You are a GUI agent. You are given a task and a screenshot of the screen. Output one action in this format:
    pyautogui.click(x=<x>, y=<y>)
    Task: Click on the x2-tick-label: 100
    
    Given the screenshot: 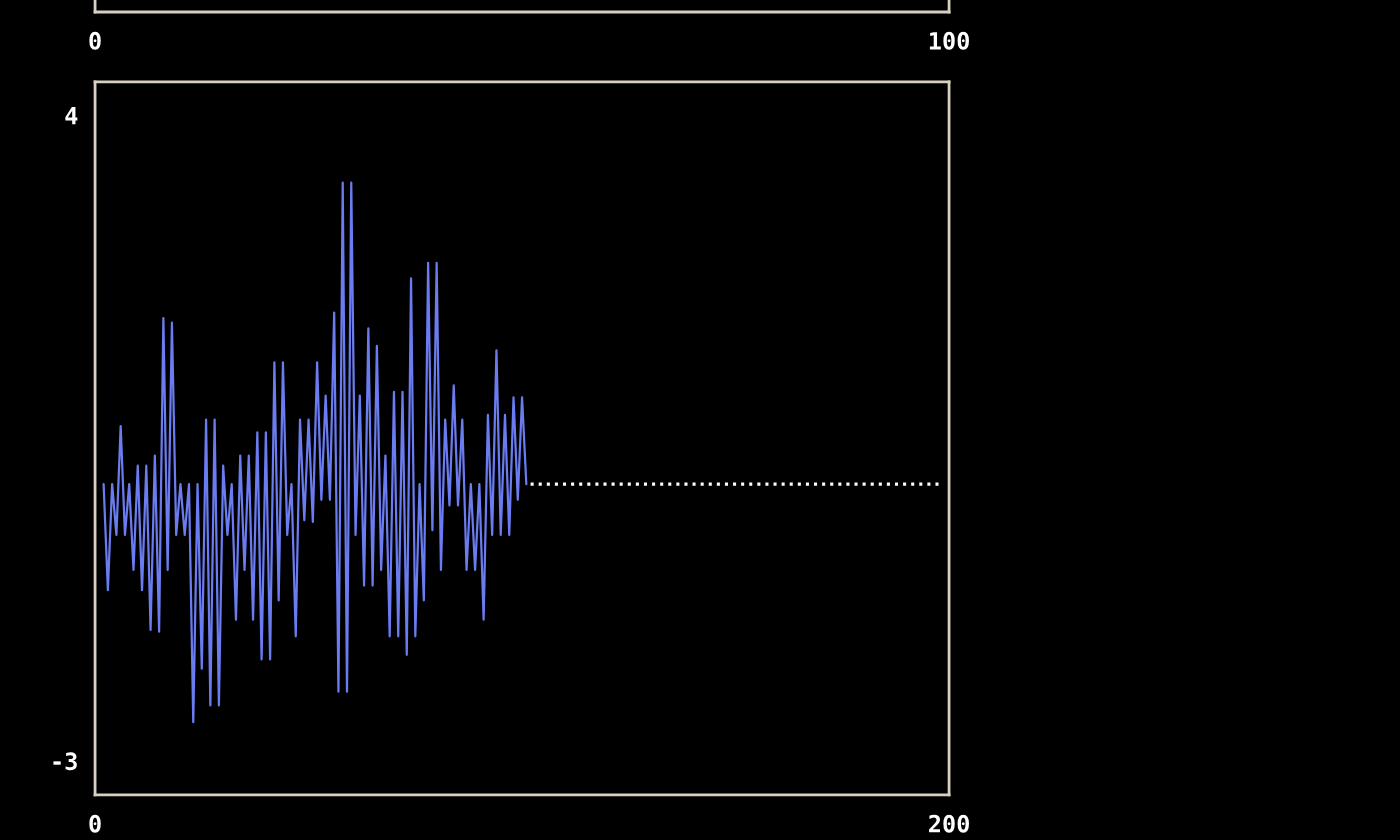 What is the action you would take?
    pyautogui.click(x=949, y=40)
    